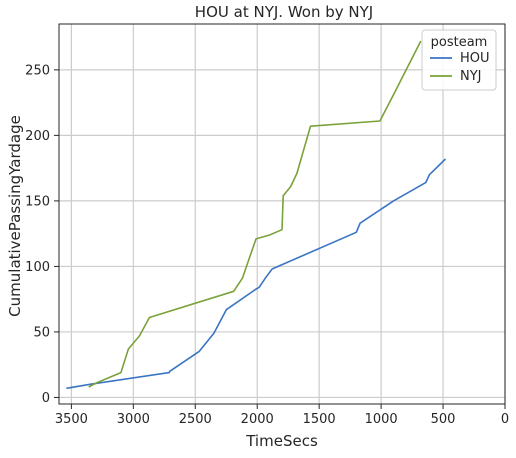 The image size is (516, 458). I want to click on x-tick-label: 2000, so click(257, 419).